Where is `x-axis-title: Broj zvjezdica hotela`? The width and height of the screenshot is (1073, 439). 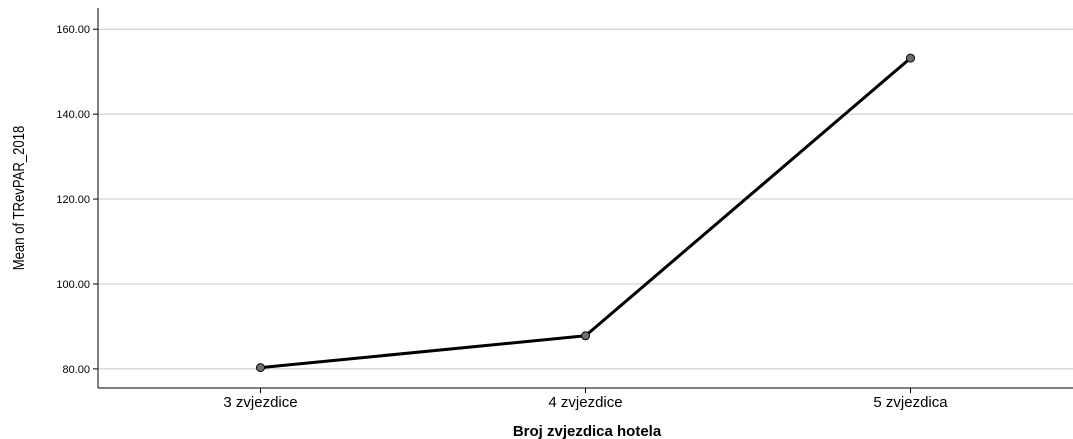
x-axis-title: Broj zvjezdica hotela is located at coordinates (587, 431).